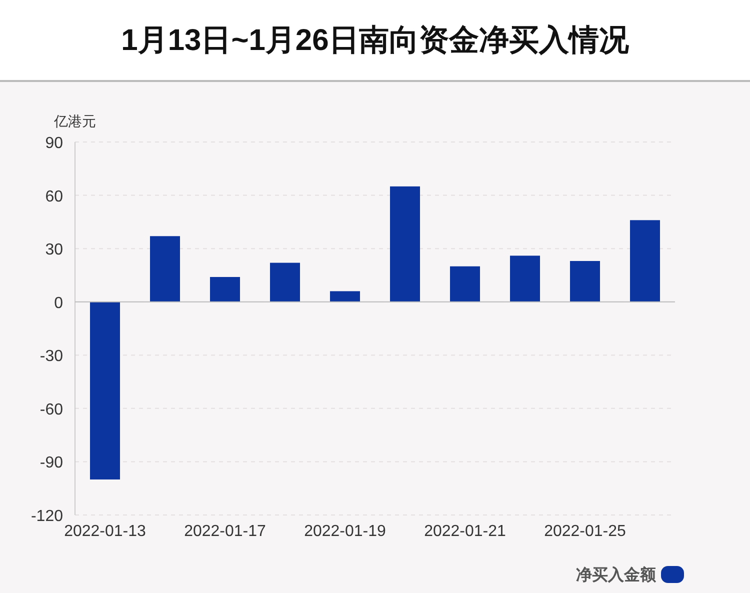 The width and height of the screenshot is (750, 593). What do you see at coordinates (345, 531) in the screenshot?
I see `x-tick-label: 2022-01-19` at bounding box center [345, 531].